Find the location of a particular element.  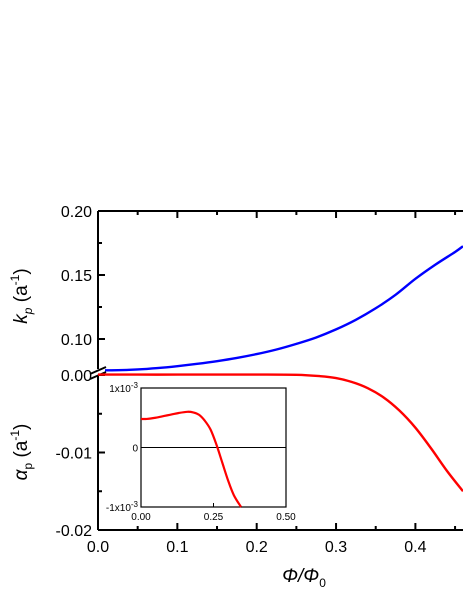

inset-plot: 0.00 0.25 0.50 1x10⁻³ 0 -1x10⁻³ is located at coordinates (201, 452).